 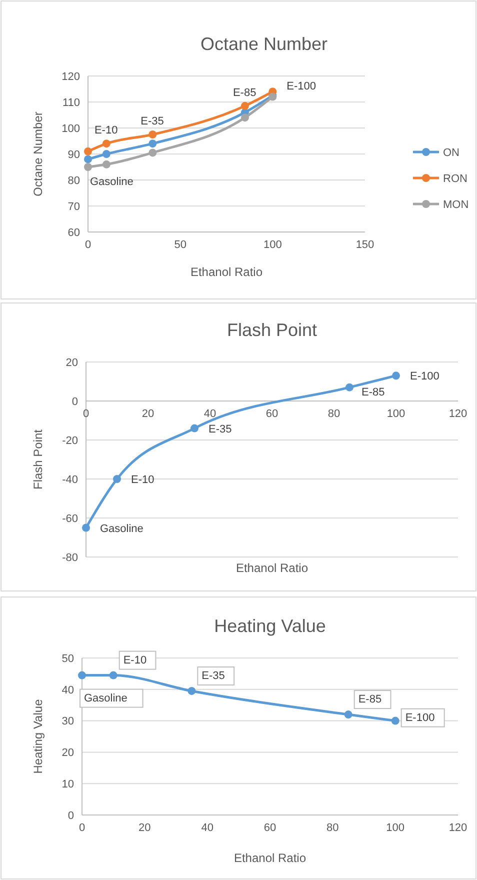 I want to click on x-tick-label: 50, so click(x=180, y=245).